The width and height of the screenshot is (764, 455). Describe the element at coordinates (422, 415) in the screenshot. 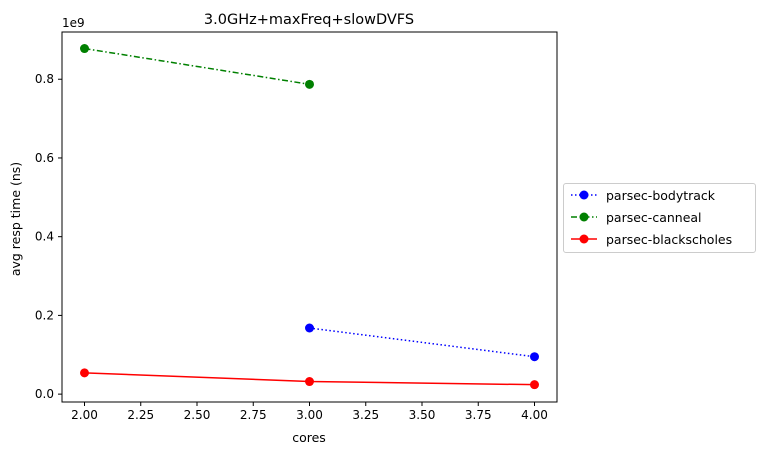

I see `x-tick-label: 3.50` at that location.